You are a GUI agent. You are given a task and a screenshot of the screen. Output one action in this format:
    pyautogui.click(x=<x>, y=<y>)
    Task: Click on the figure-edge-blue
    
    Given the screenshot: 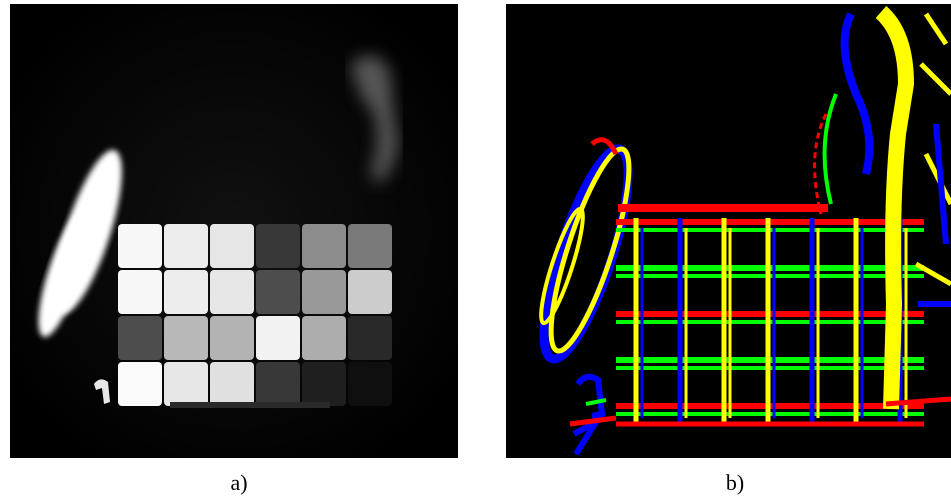 What is the action you would take?
    pyautogui.click(x=857, y=93)
    